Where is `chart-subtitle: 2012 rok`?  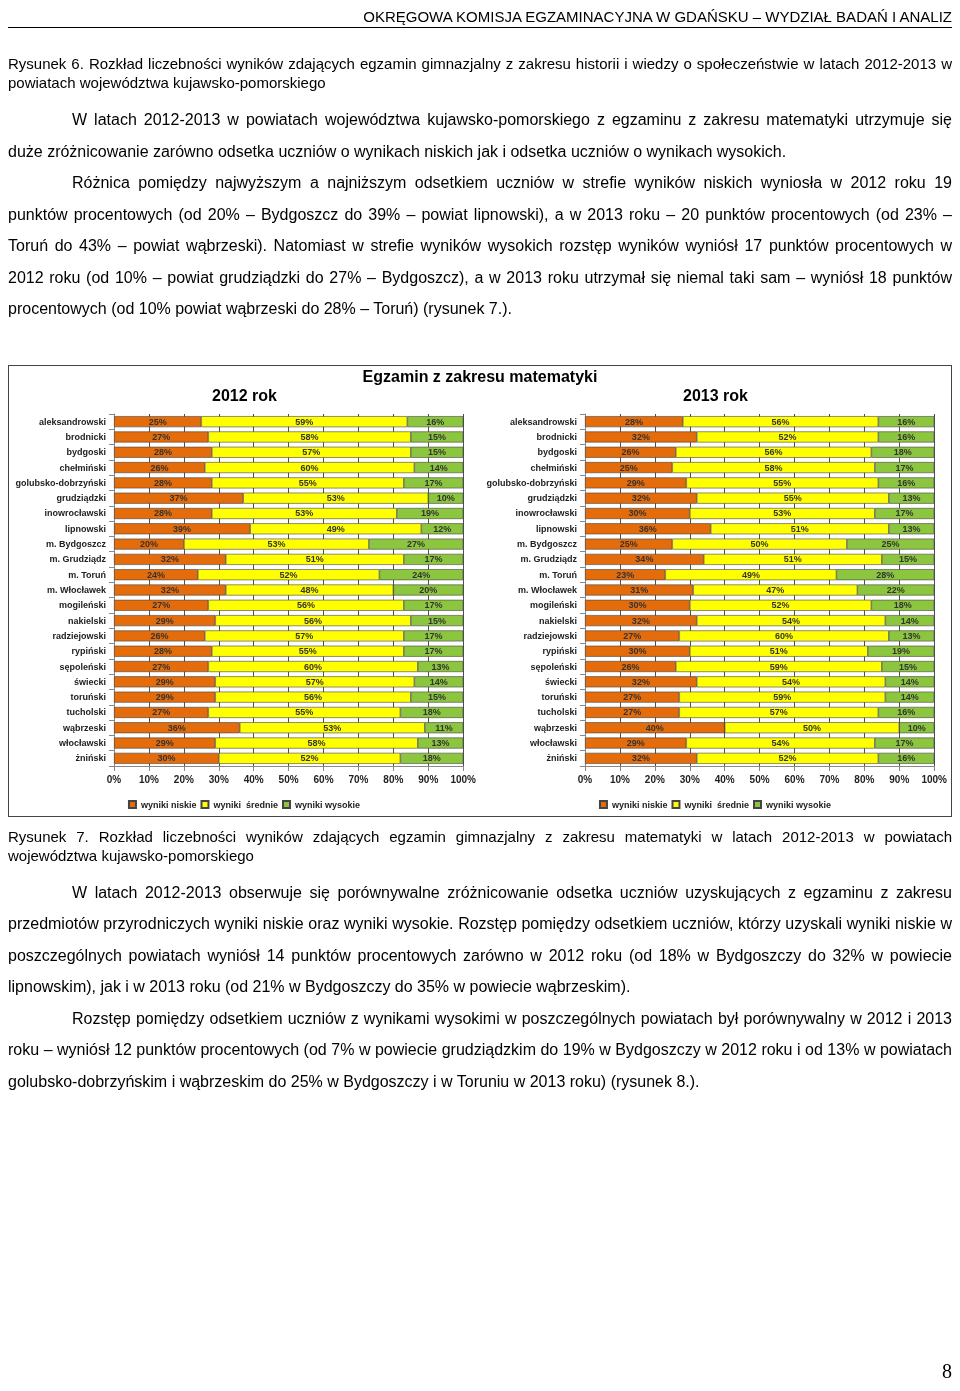
chart-subtitle: 2012 rok is located at coordinates (244, 395).